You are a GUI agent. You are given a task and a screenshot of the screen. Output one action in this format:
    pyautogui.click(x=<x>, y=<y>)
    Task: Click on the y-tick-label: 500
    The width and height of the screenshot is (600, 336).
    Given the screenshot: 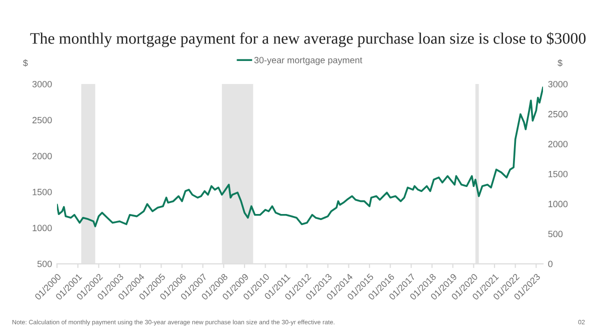 What is the action you would take?
    pyautogui.click(x=44, y=264)
    